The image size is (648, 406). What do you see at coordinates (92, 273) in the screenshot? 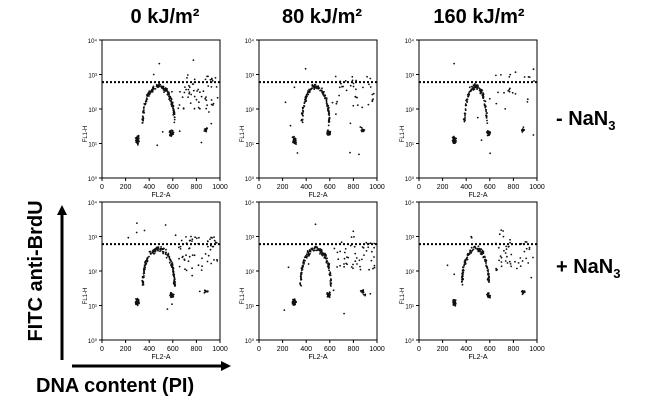
I see `y-tick-label: 10²` at bounding box center [92, 273].